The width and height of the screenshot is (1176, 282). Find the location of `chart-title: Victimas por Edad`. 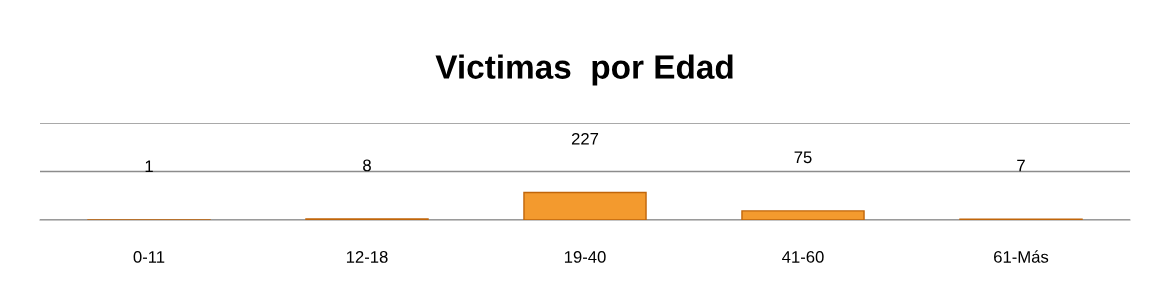

chart-title: Victimas por Edad is located at coordinates (584, 70).